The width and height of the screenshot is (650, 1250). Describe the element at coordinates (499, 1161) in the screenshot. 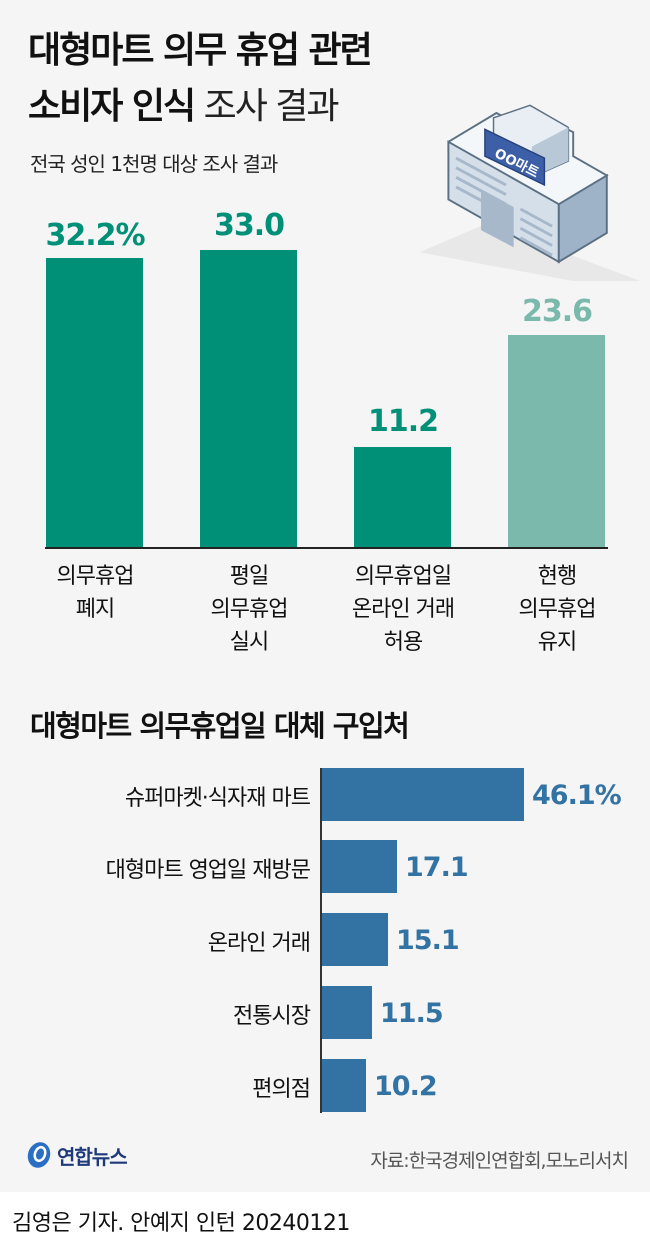

I see `source-text: 자료:한국경제인연합회,모노리서치` at that location.